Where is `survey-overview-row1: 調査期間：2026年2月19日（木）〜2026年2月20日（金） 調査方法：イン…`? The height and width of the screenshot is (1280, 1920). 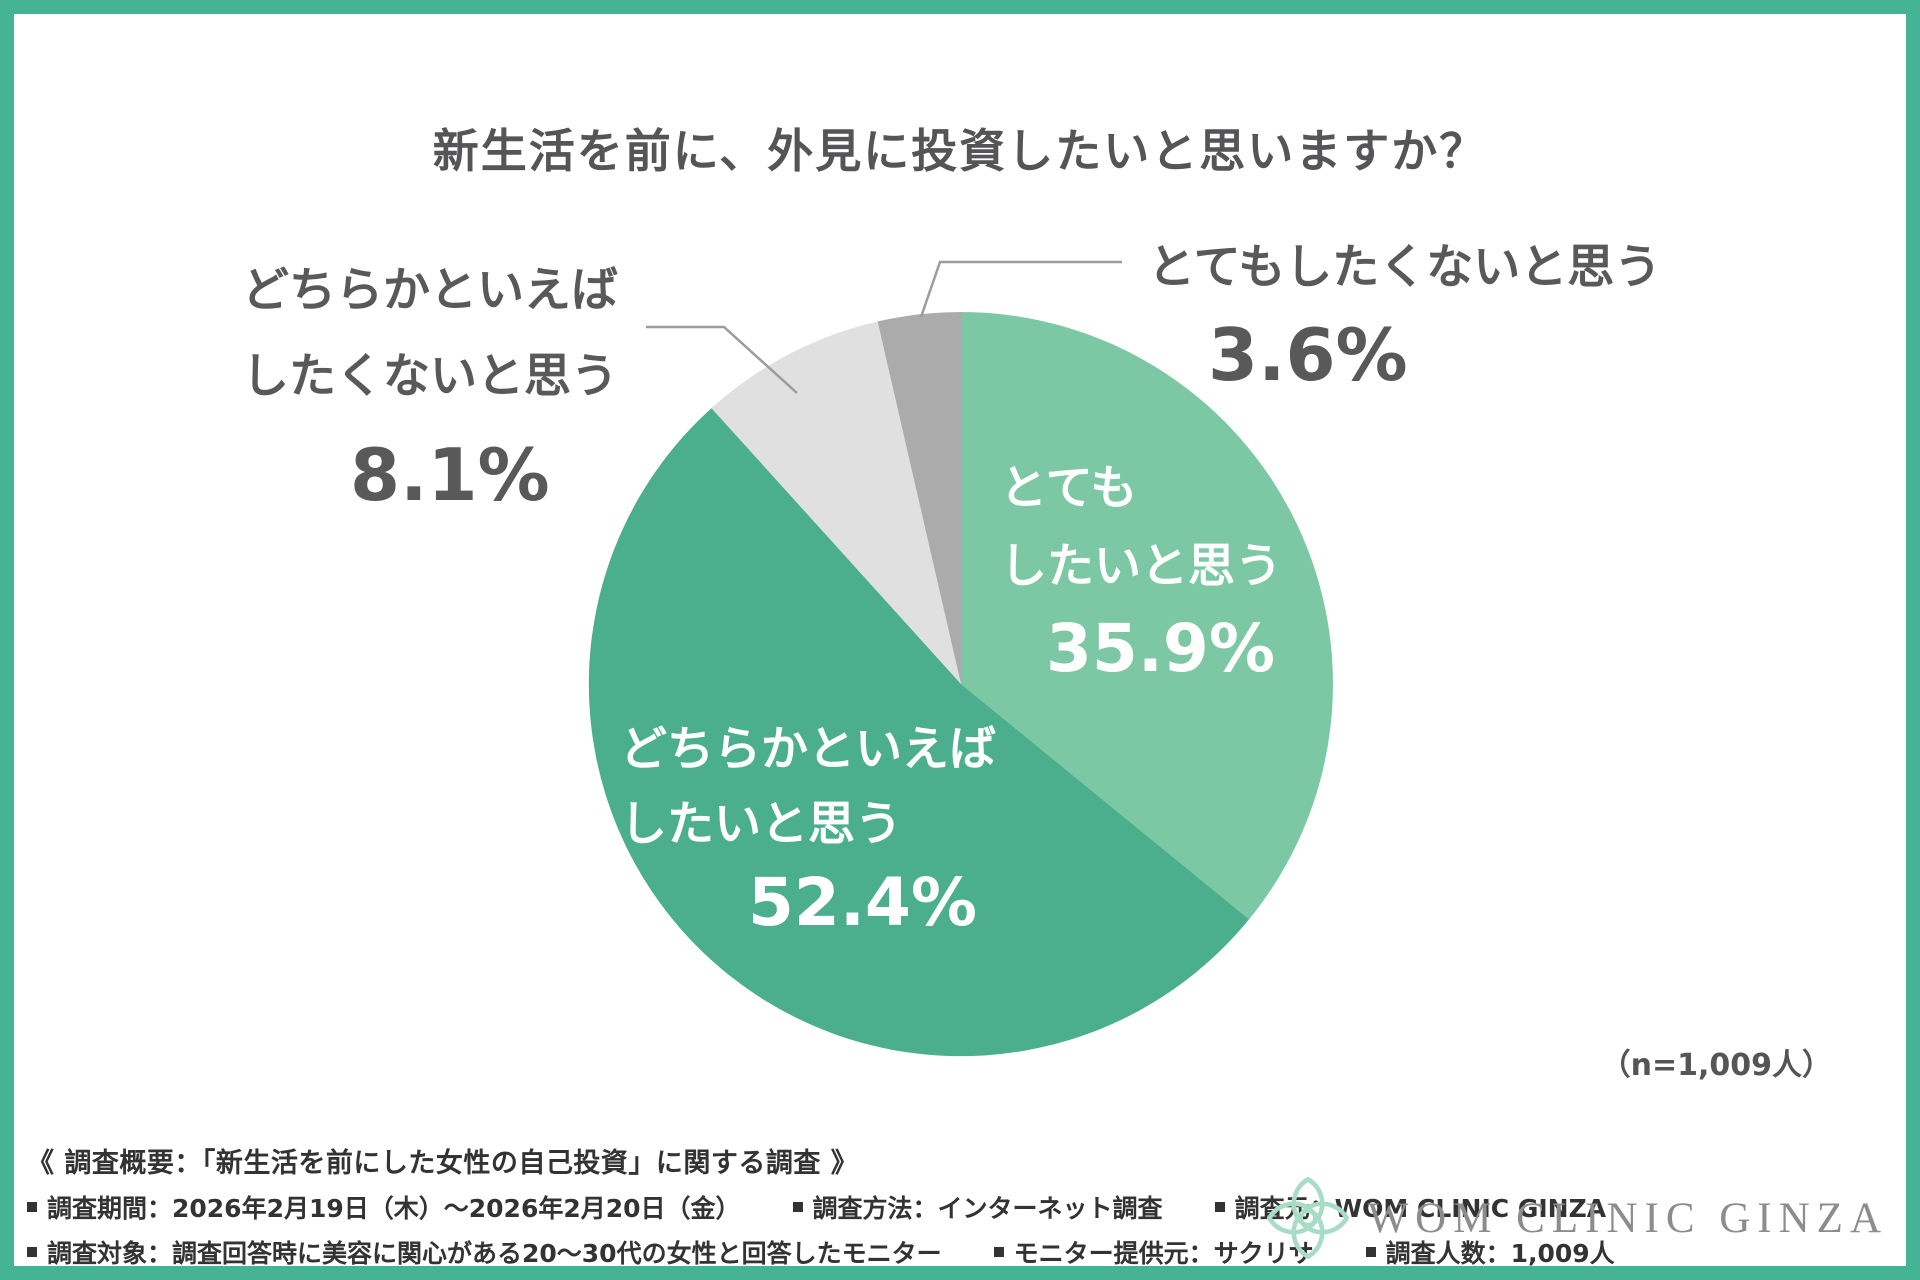 survey-overview-row1: 調査期間：2026年2月19日（木）〜2026年2月20日（金） 調査方法：イン… is located at coordinates (821, 1207).